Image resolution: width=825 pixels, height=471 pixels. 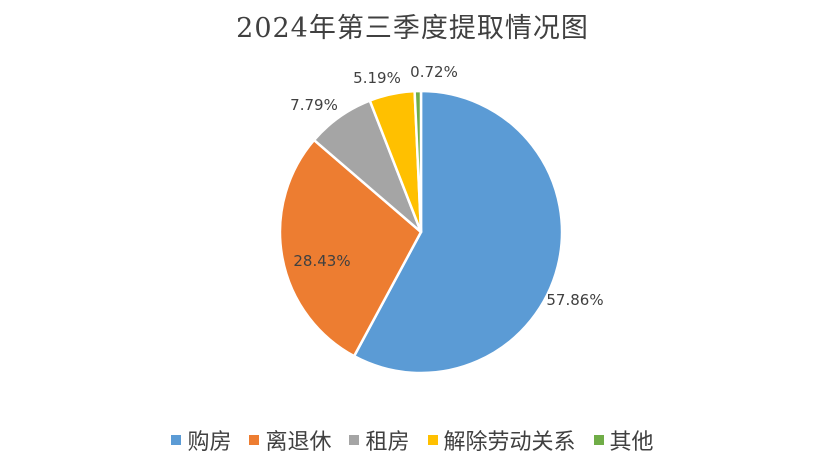 I want to click on chart-title: 2024年第三季度提取情况图, so click(x=412, y=28).